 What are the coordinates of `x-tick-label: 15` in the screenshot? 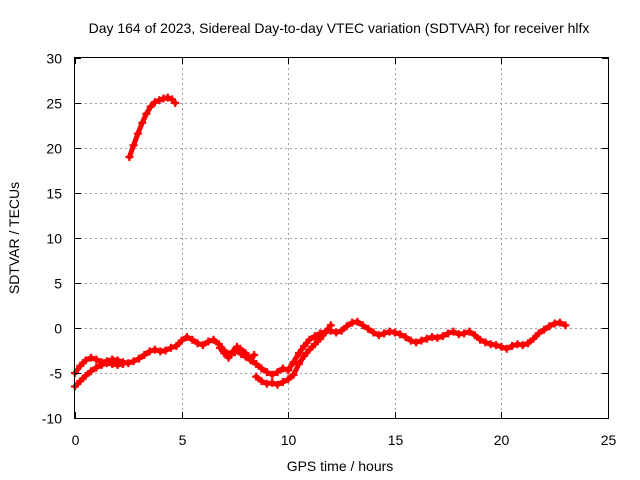 It's located at (396, 440).